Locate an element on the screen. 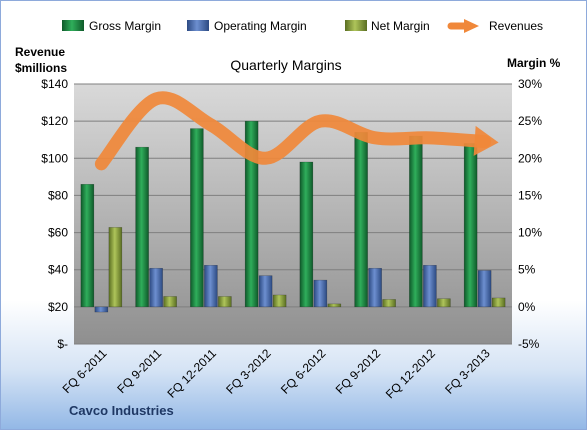  category-label: FQ 12-2012 is located at coordinates (410, 373).